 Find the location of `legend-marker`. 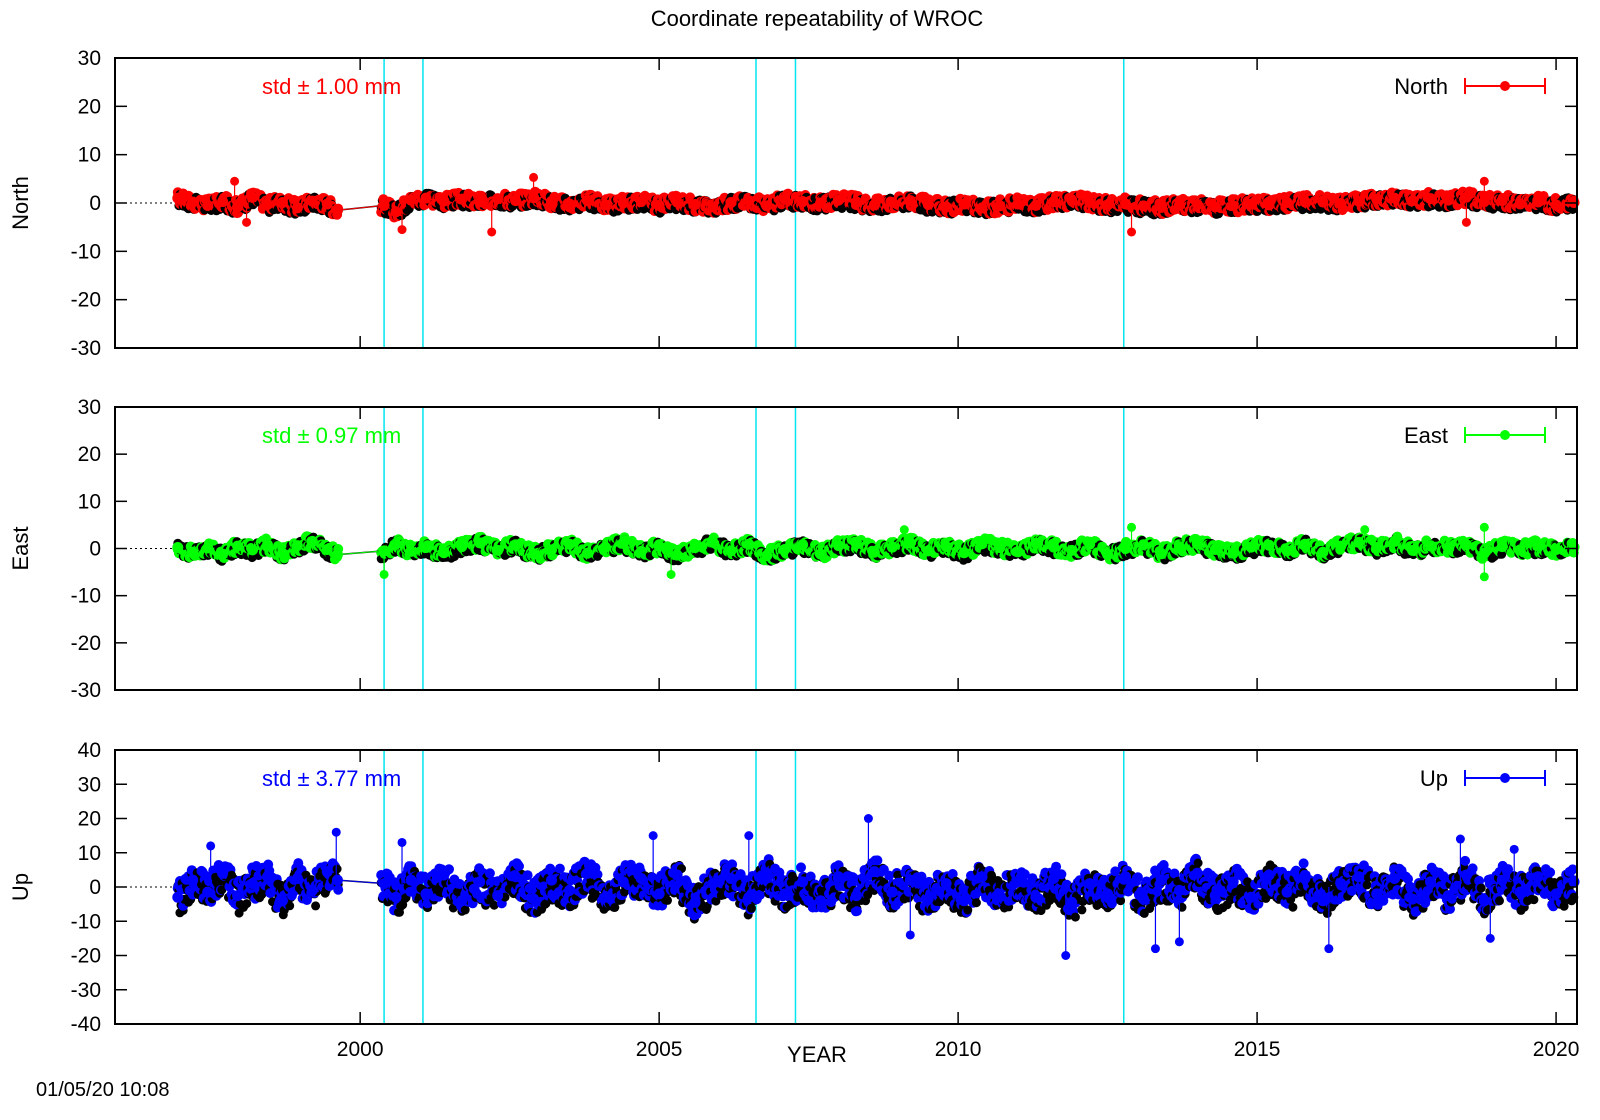

legend-marker is located at coordinates (1505, 86).